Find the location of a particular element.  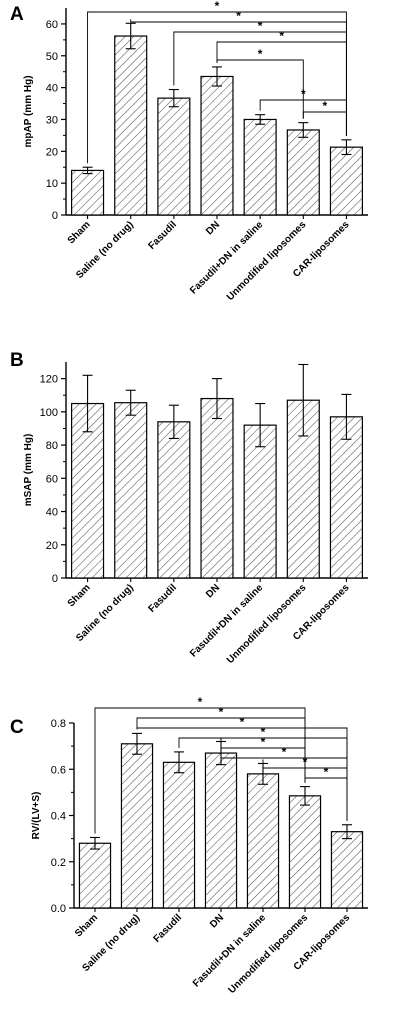

y-tick-label: 30 is located at coordinates (52, 120).